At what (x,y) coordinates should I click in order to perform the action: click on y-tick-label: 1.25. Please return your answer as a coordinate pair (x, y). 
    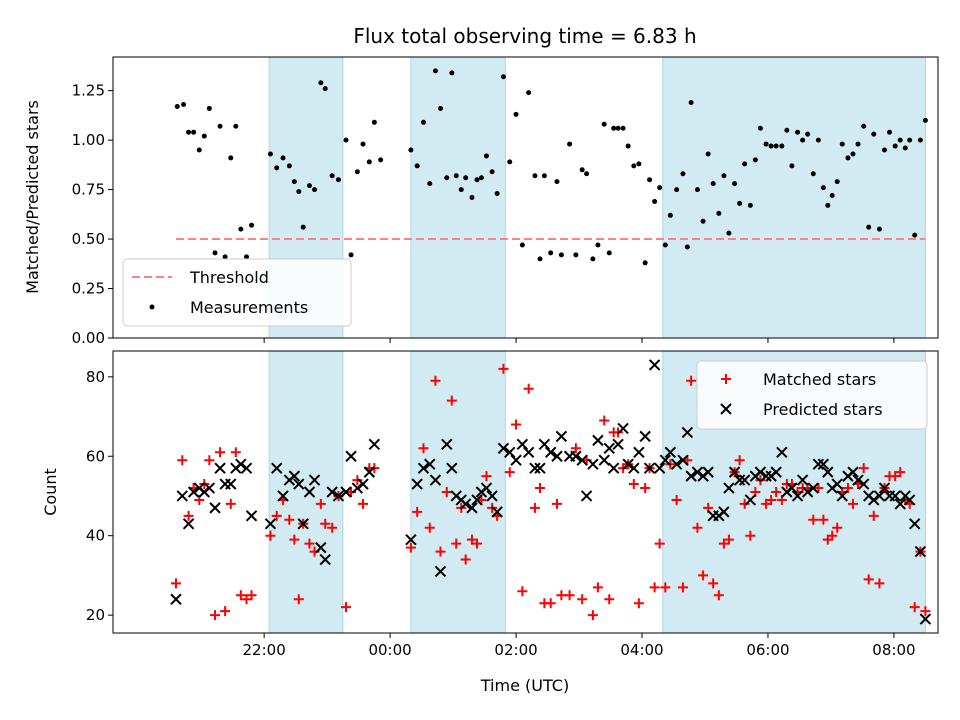
    Looking at the image, I should click on (88, 91).